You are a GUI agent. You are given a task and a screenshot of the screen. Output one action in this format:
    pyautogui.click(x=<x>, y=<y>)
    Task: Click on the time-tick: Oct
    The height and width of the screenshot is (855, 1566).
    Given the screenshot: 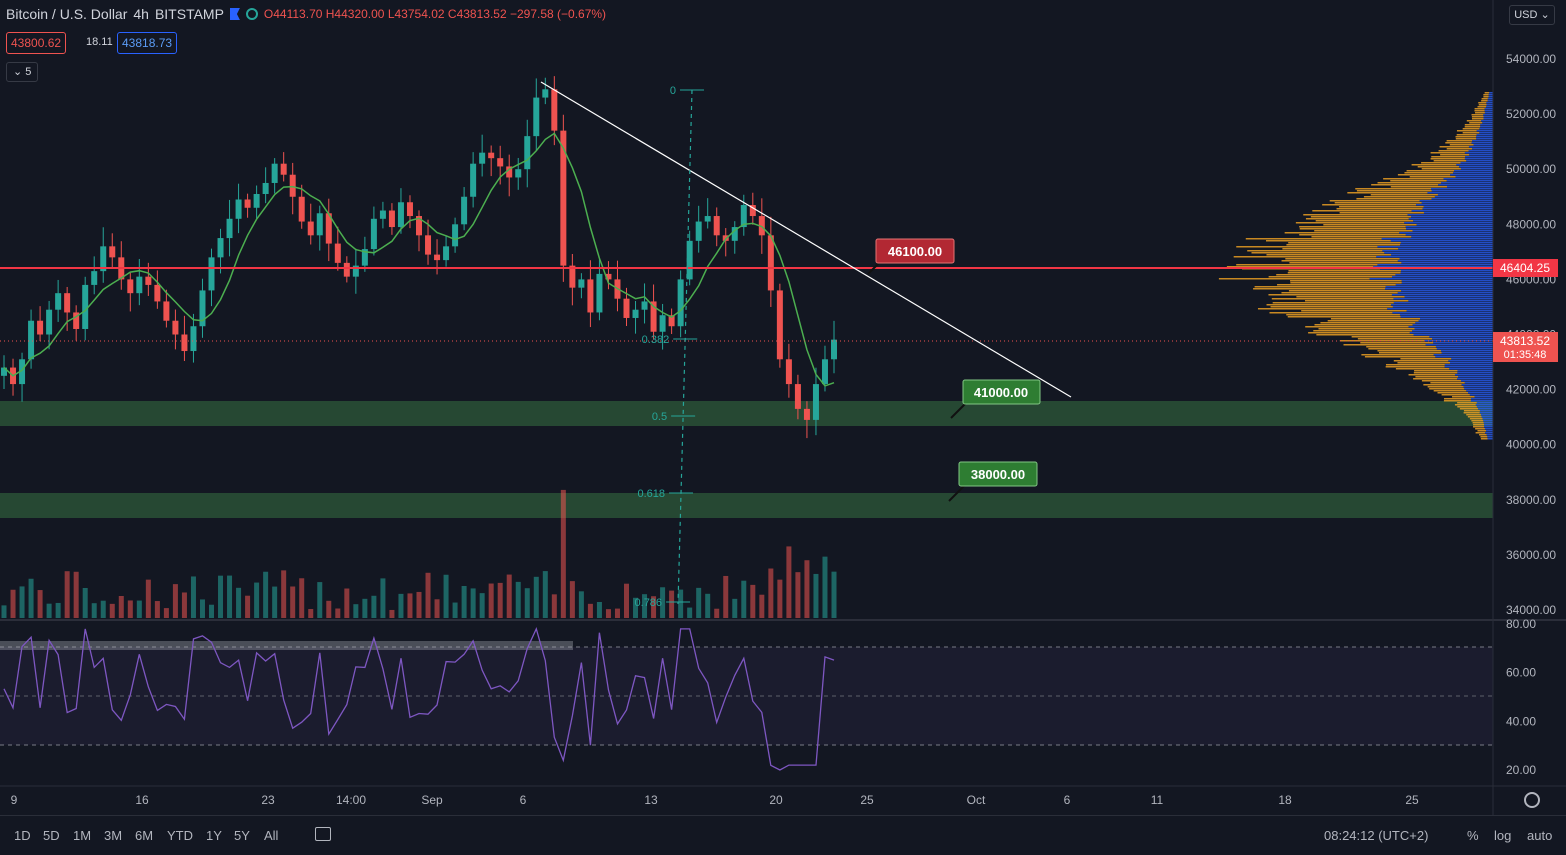 What is the action you would take?
    pyautogui.click(x=976, y=800)
    